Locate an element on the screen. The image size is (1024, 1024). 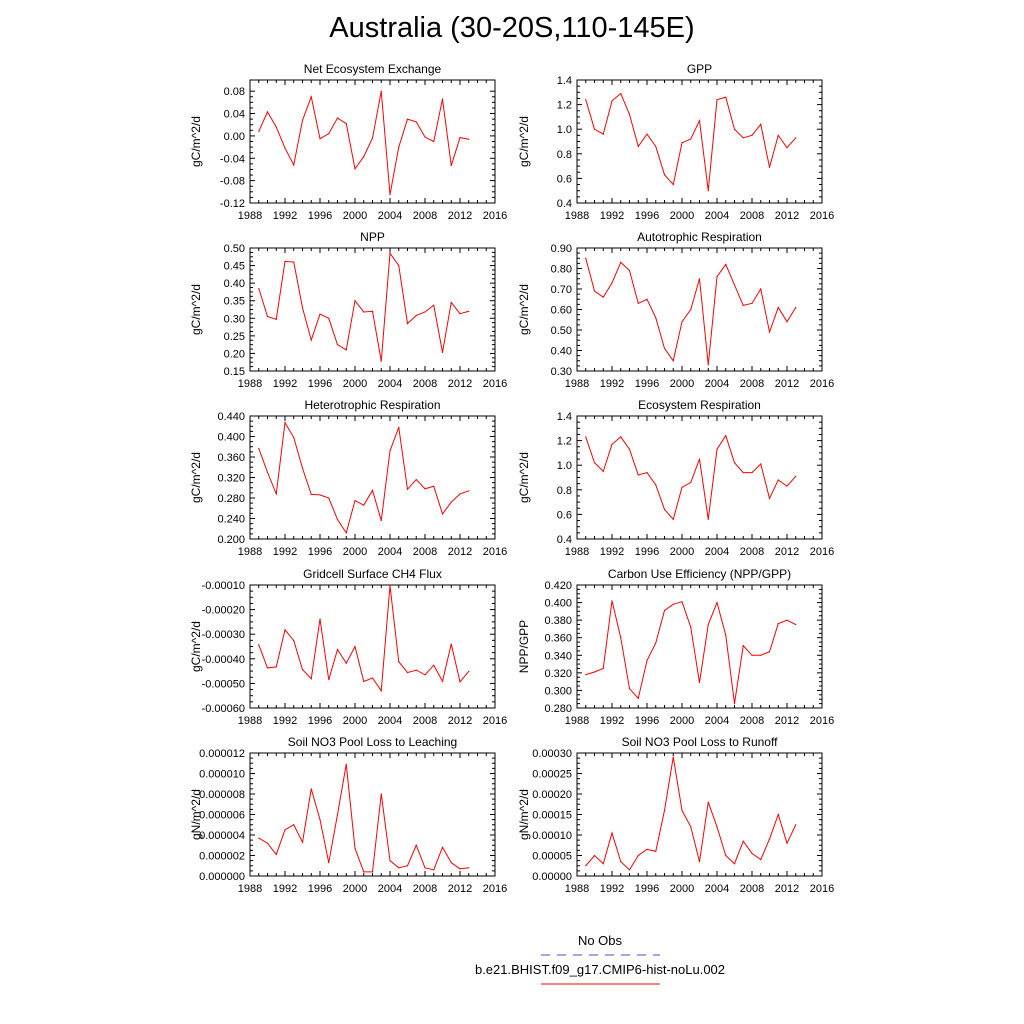
y-tick-label: 1.0 is located at coordinates (564, 130).